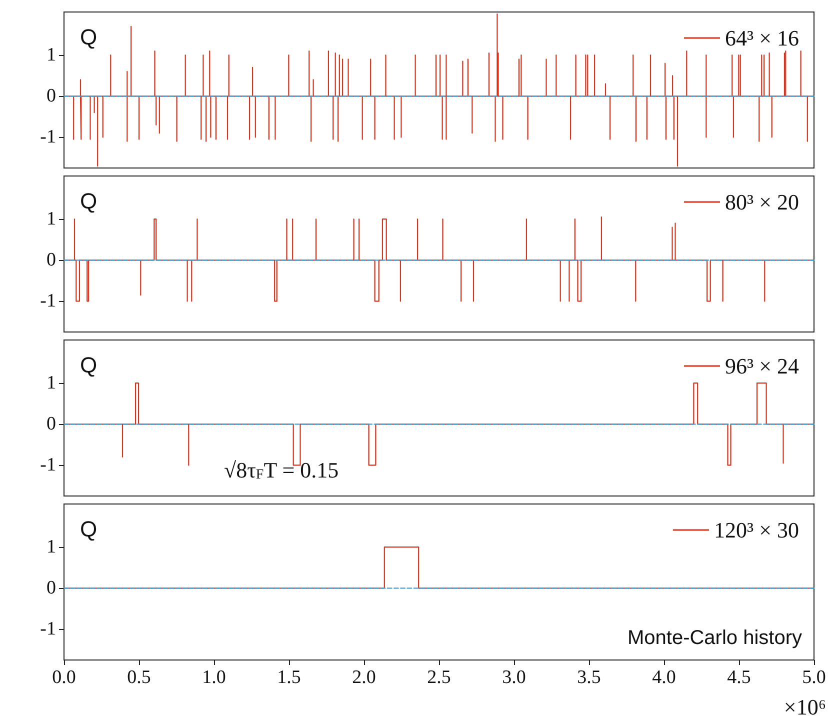 The height and width of the screenshot is (725, 838). What do you see at coordinates (514, 677) in the screenshot?
I see `x-tick-label: 3.0` at bounding box center [514, 677].